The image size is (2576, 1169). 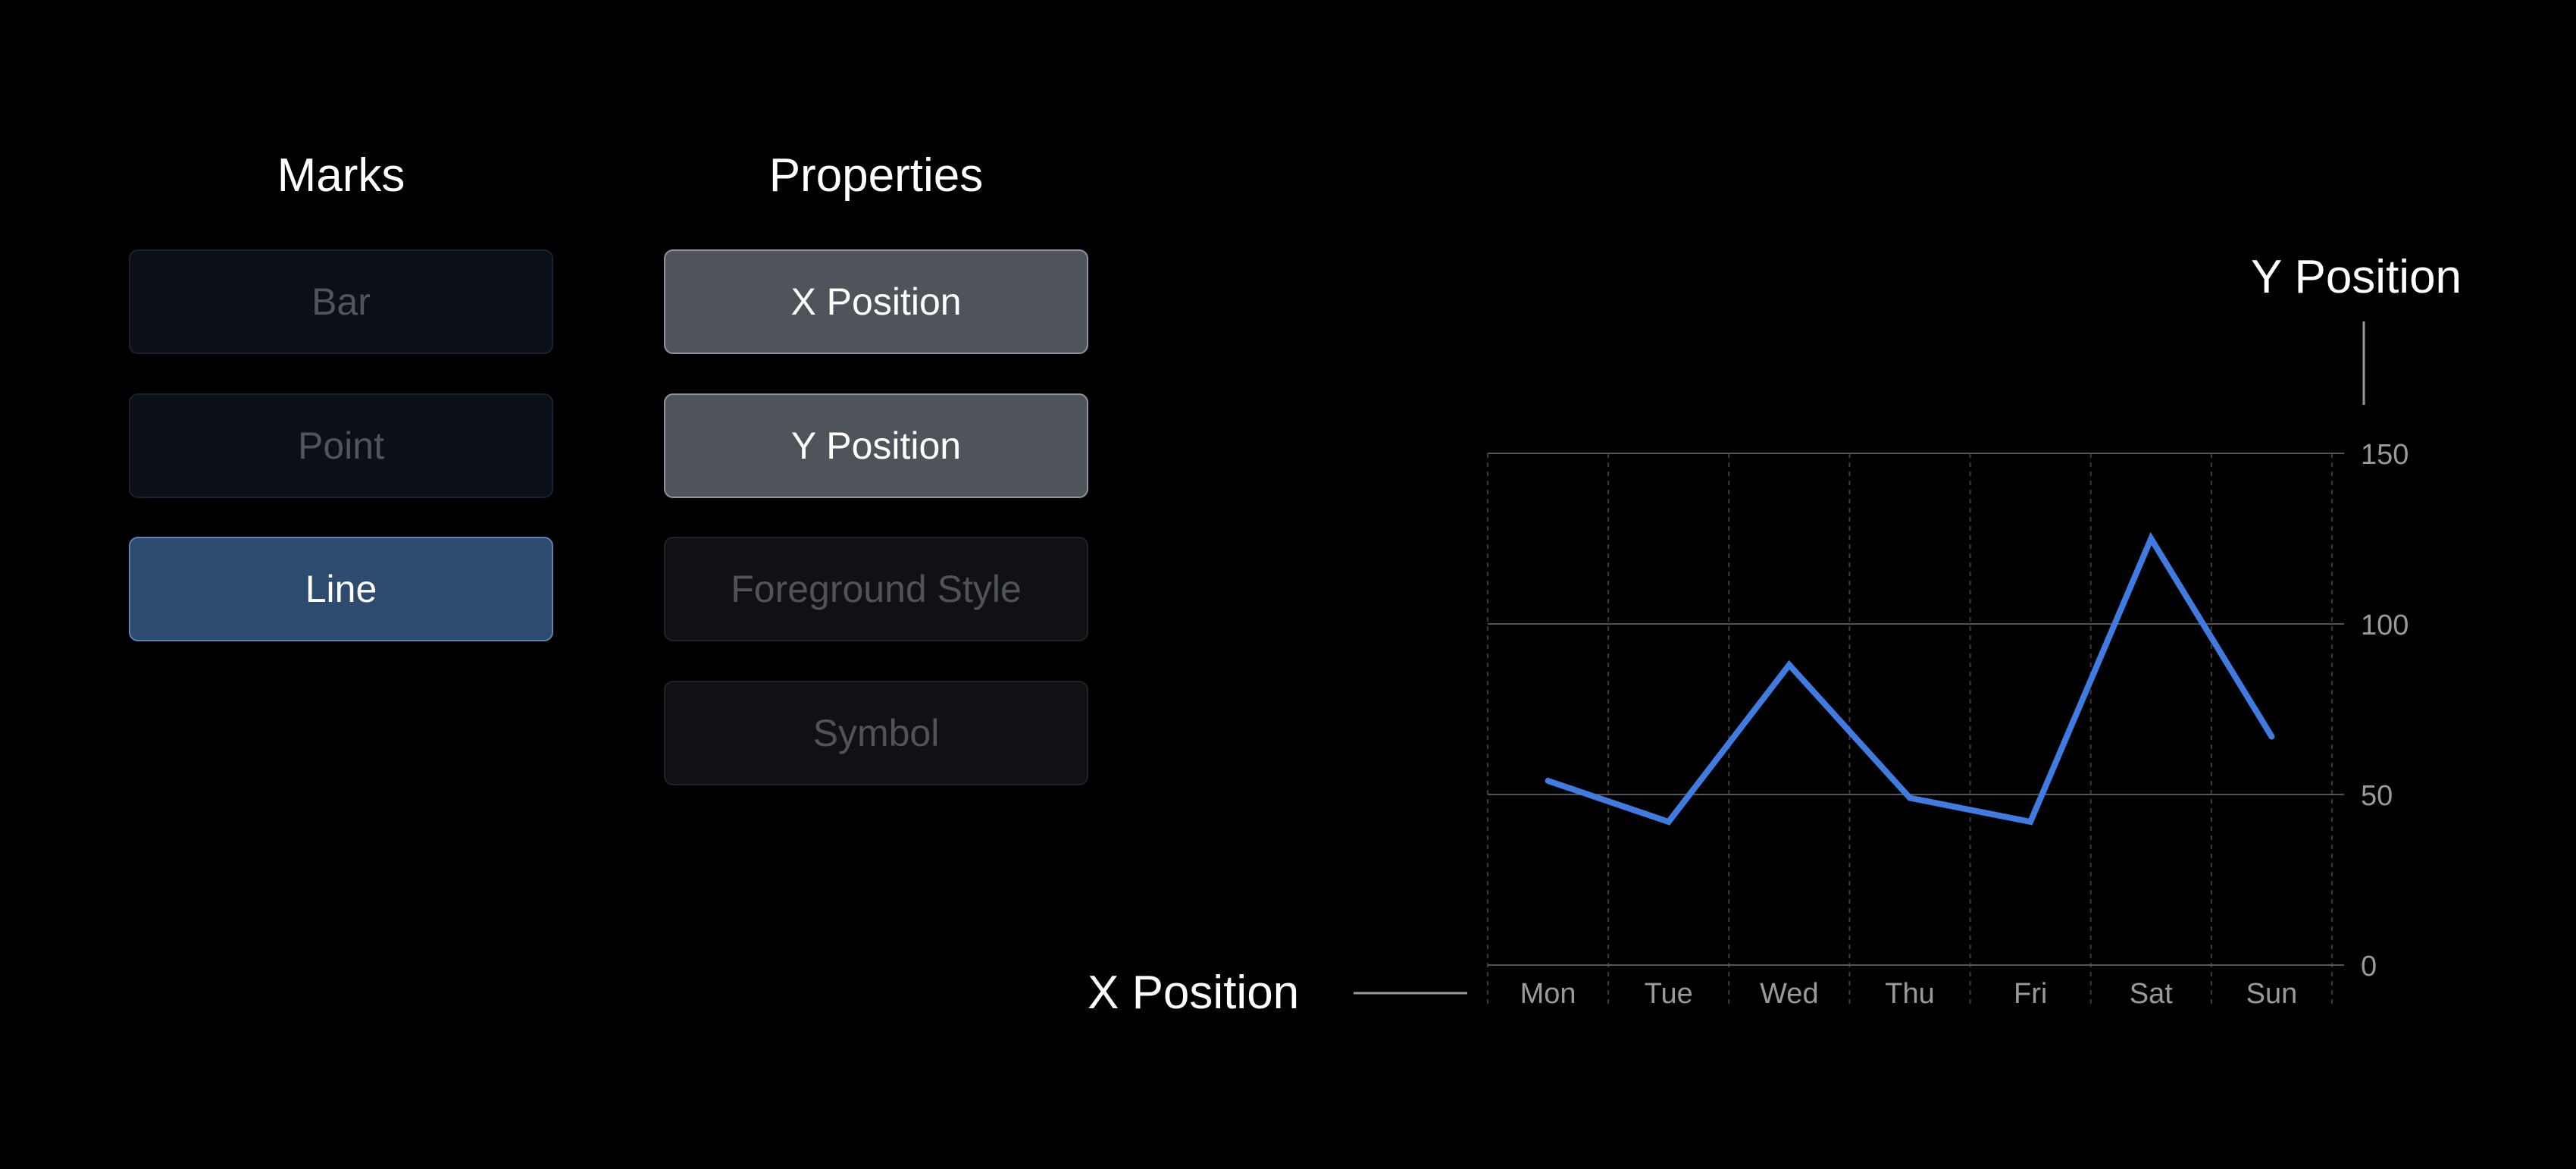 I want to click on x-tick-label: Tue, so click(x=1669, y=994).